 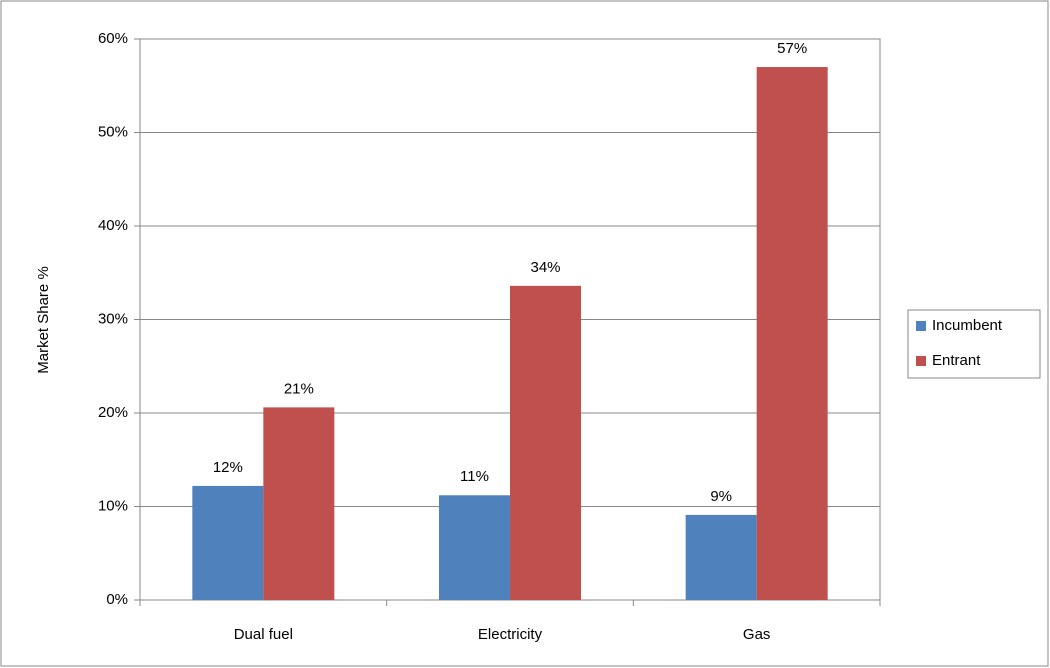 What do you see at coordinates (757, 634) in the screenshot?
I see `x-tick-label: Gas` at bounding box center [757, 634].